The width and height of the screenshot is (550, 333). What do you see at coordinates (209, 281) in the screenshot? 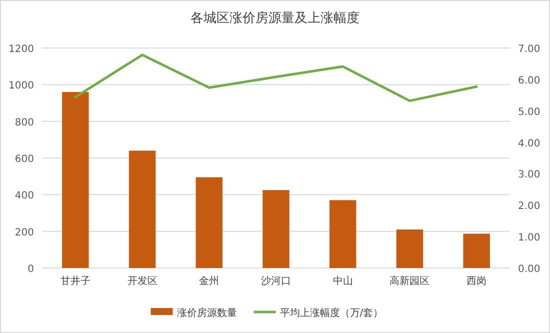
I see `x-tick-label: 金州` at bounding box center [209, 281].